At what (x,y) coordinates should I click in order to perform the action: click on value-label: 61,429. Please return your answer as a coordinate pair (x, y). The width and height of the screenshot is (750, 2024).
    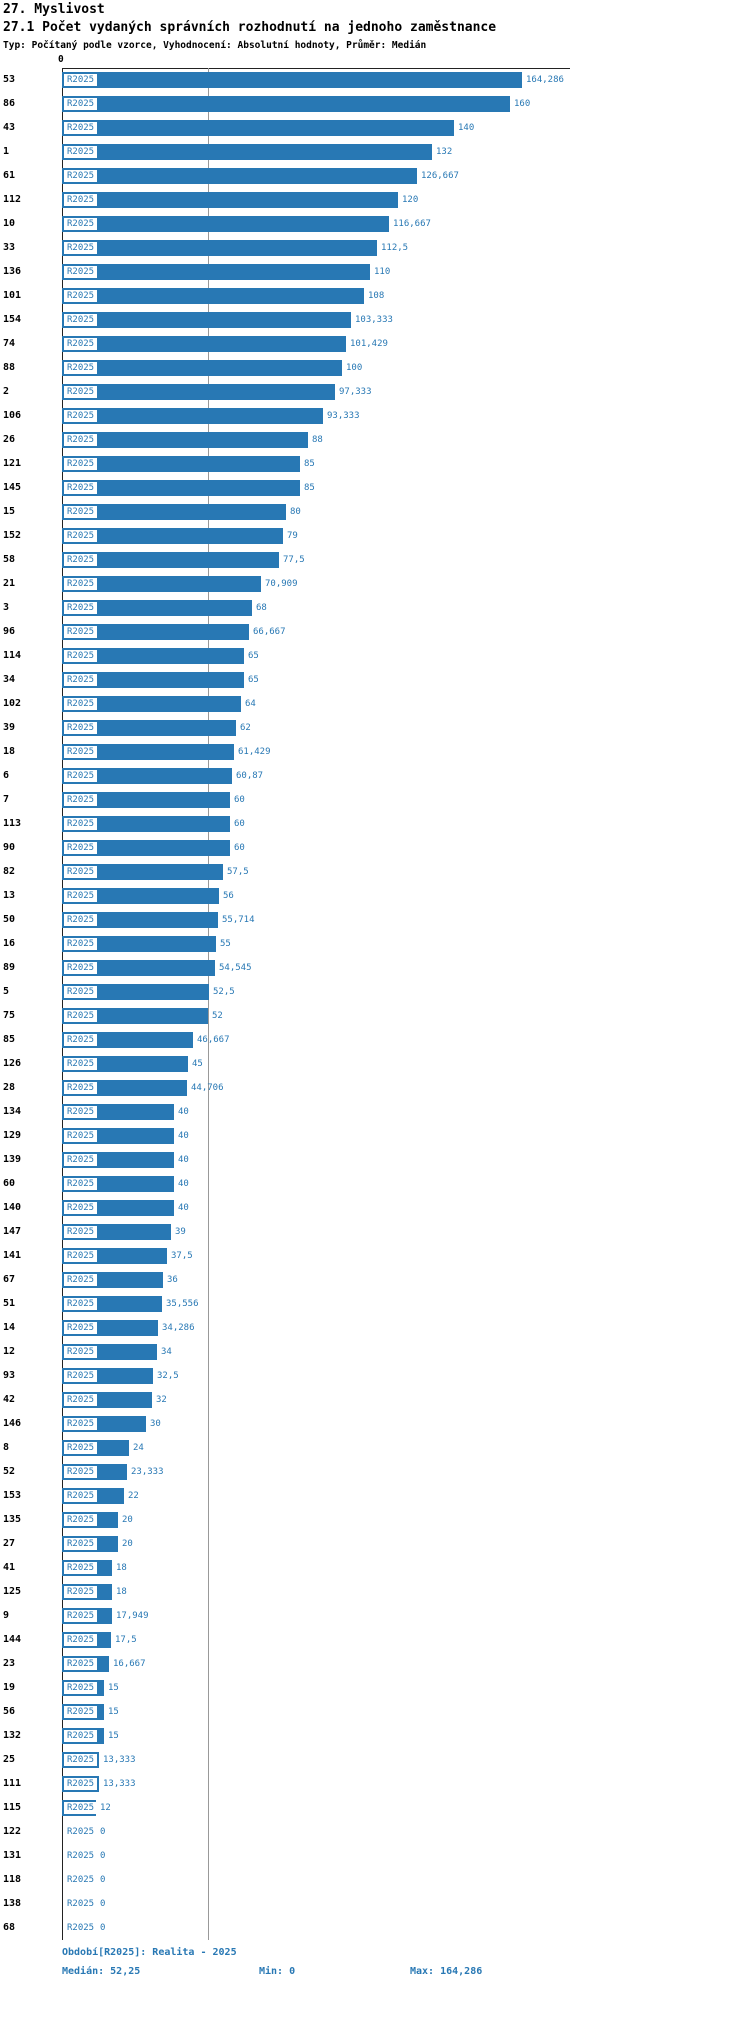
    Looking at the image, I should click on (254, 752).